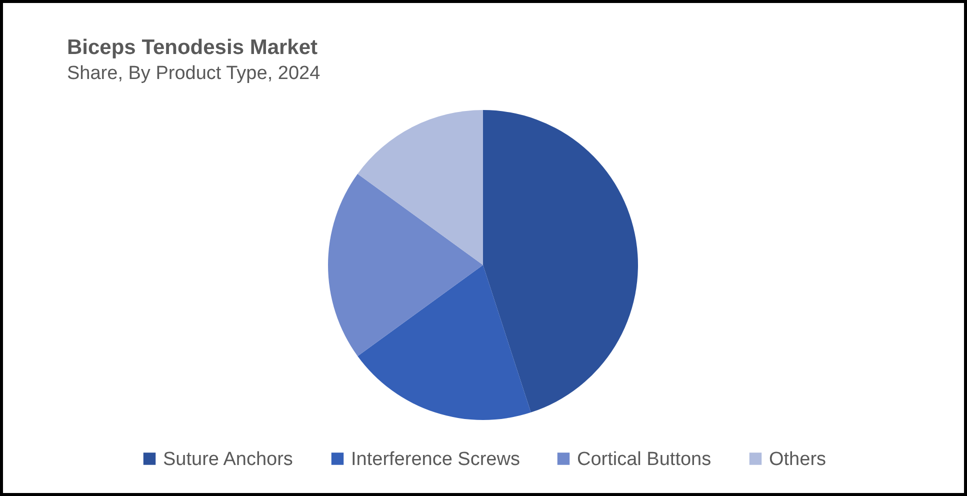  What do you see at coordinates (797, 459) in the screenshot?
I see `legend-label: Others` at bounding box center [797, 459].